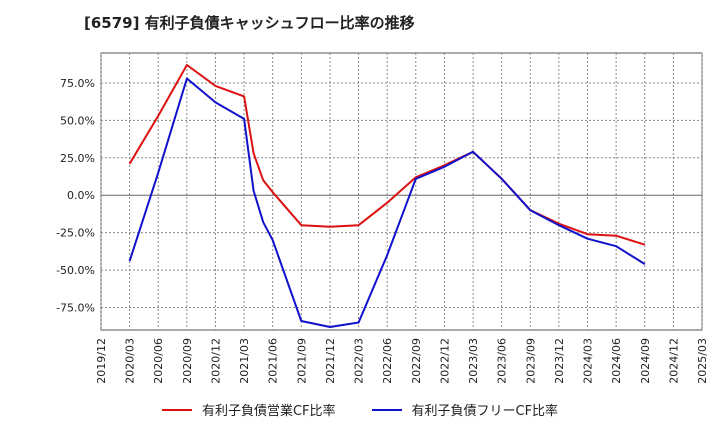 This screenshot has width=720, height=440. What do you see at coordinates (485, 411) in the screenshot?
I see `legend-label-free-cf: 有利子負債フリーCF比率` at bounding box center [485, 411].